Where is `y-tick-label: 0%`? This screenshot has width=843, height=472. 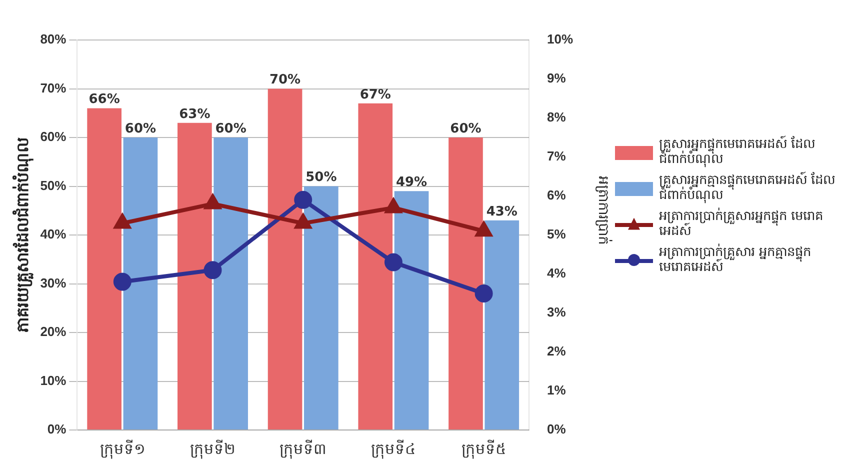 y-tick-label: 0% is located at coordinates (57, 429).